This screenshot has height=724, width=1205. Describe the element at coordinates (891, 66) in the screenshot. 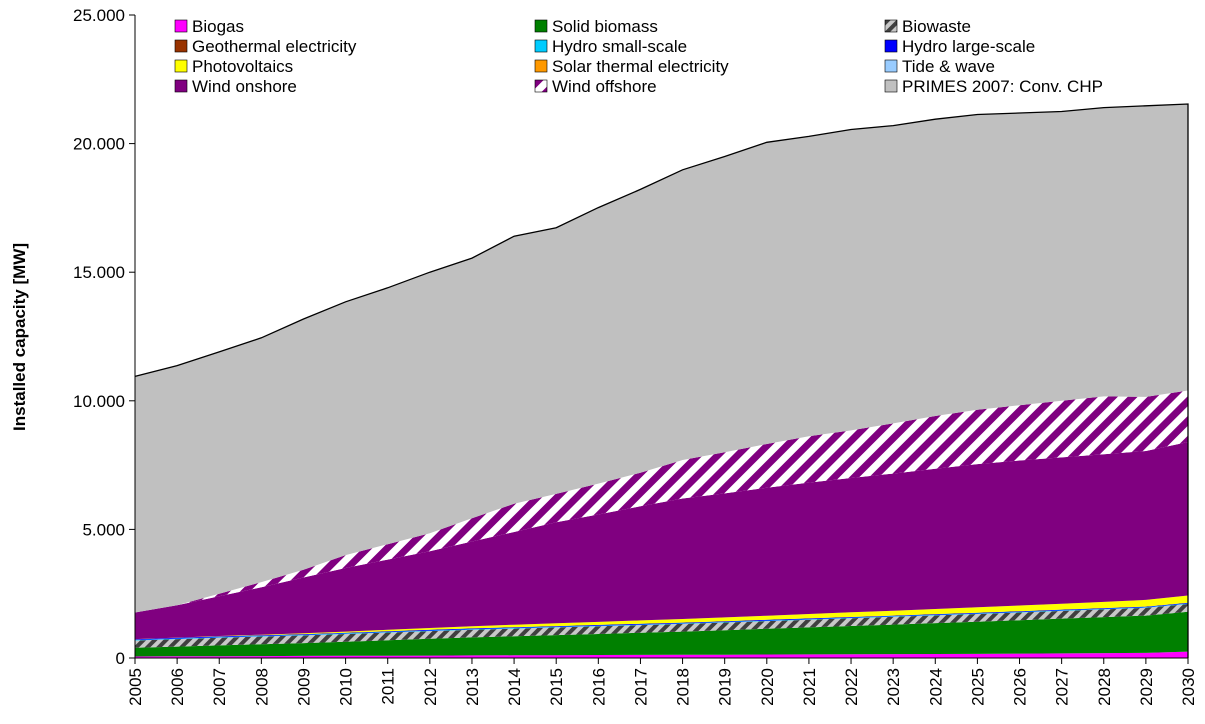

I see `legend-swatch-tide-wave` at that location.